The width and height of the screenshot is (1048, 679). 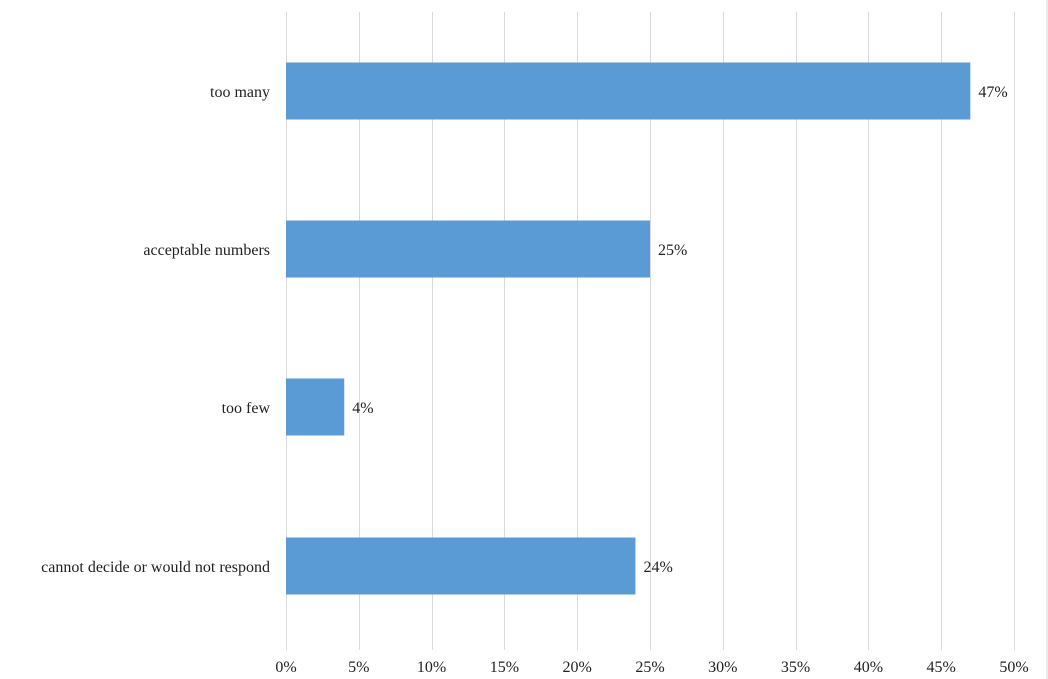 I want to click on data-label: 4%, so click(x=362, y=408).